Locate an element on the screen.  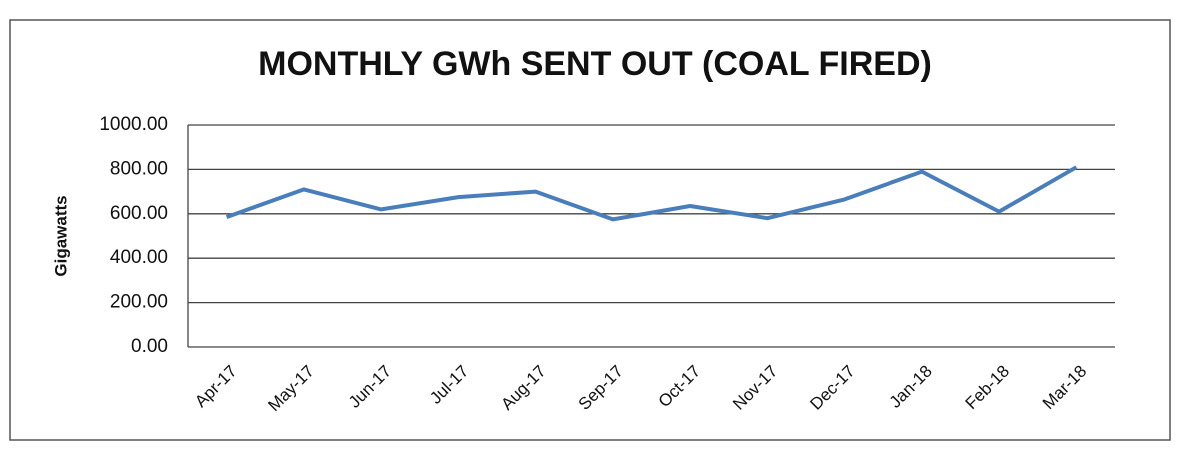
y-tick-label: 0.00 is located at coordinates (149, 346).